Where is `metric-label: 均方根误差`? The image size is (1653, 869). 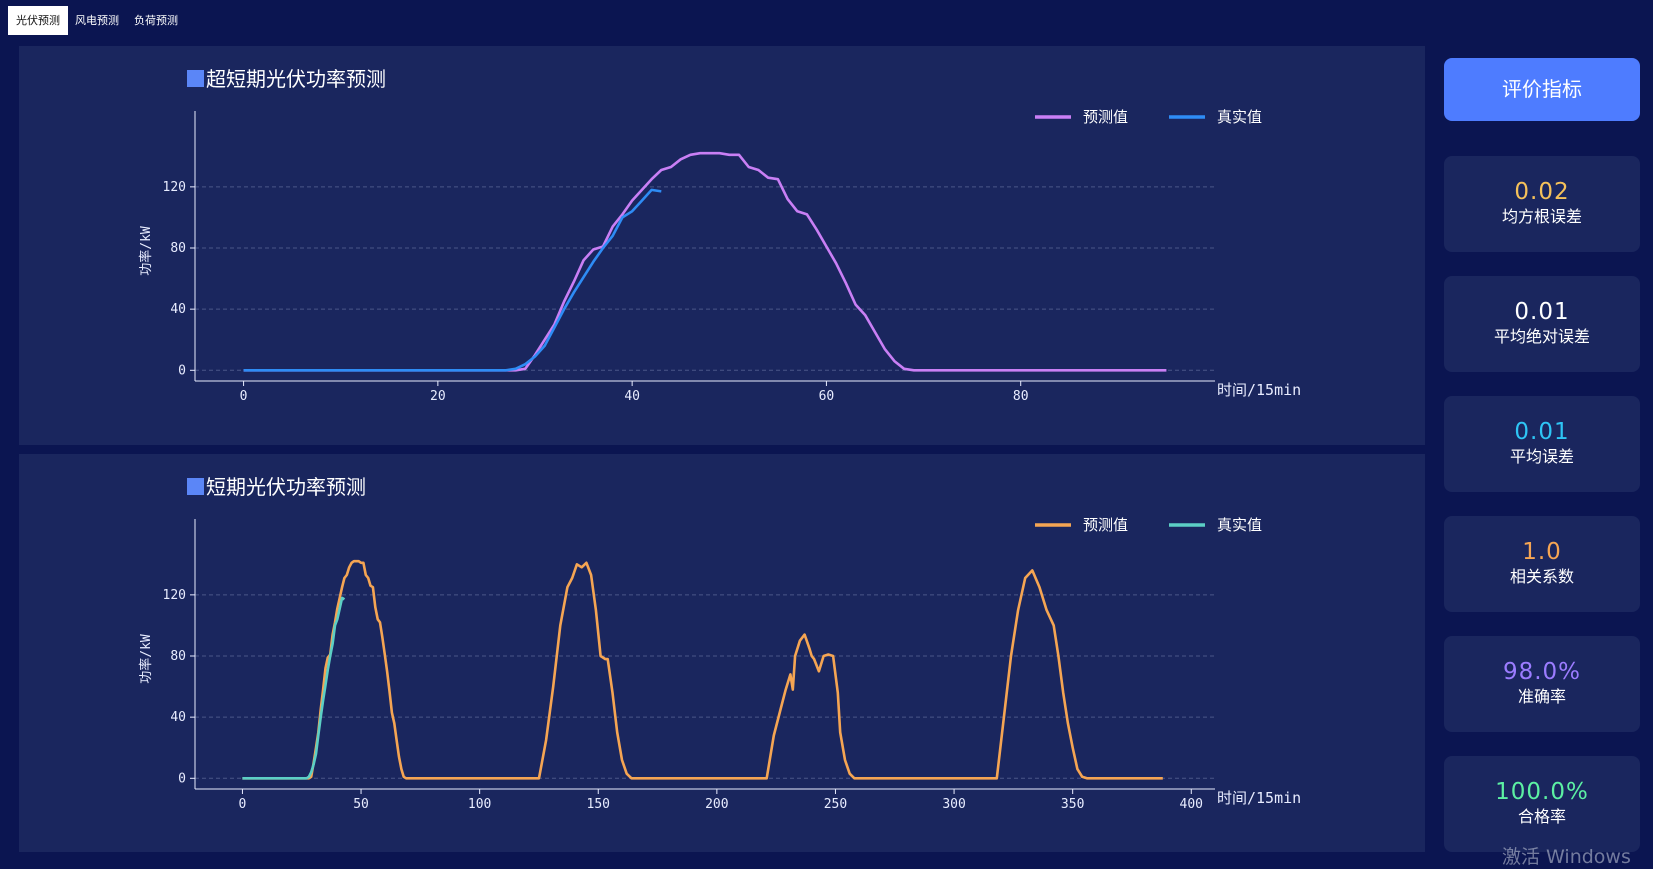
metric-label: 均方根误差 is located at coordinates (1541, 216).